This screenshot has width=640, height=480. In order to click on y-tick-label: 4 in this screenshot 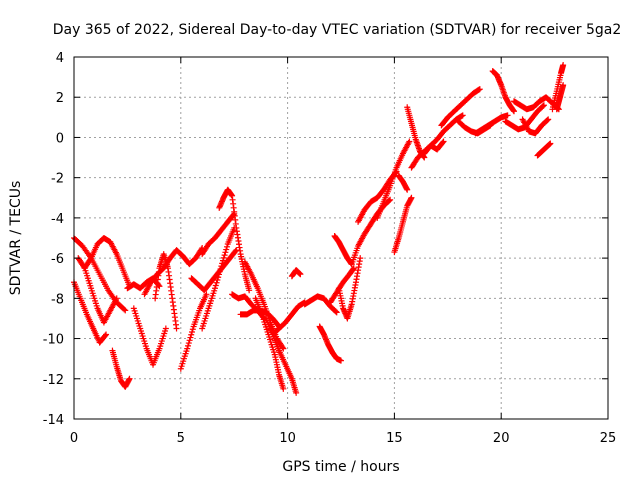, I will do `click(60, 58)`.